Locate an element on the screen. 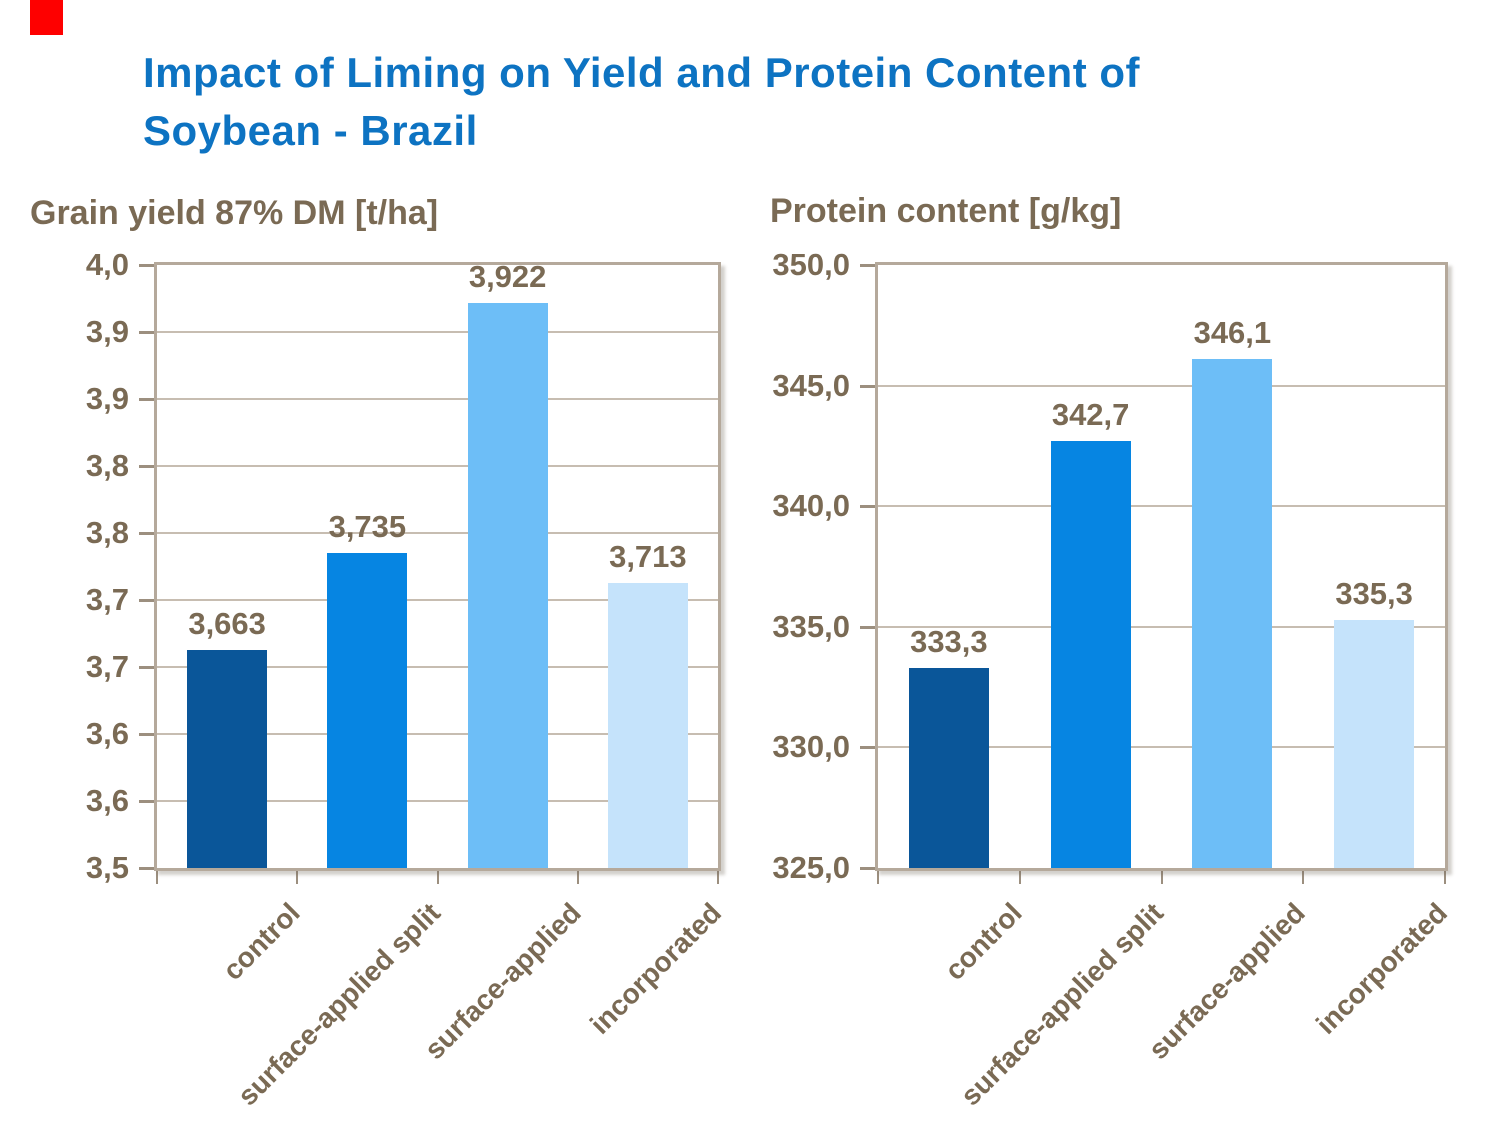  value-label: 3,663 is located at coordinates (227, 623).